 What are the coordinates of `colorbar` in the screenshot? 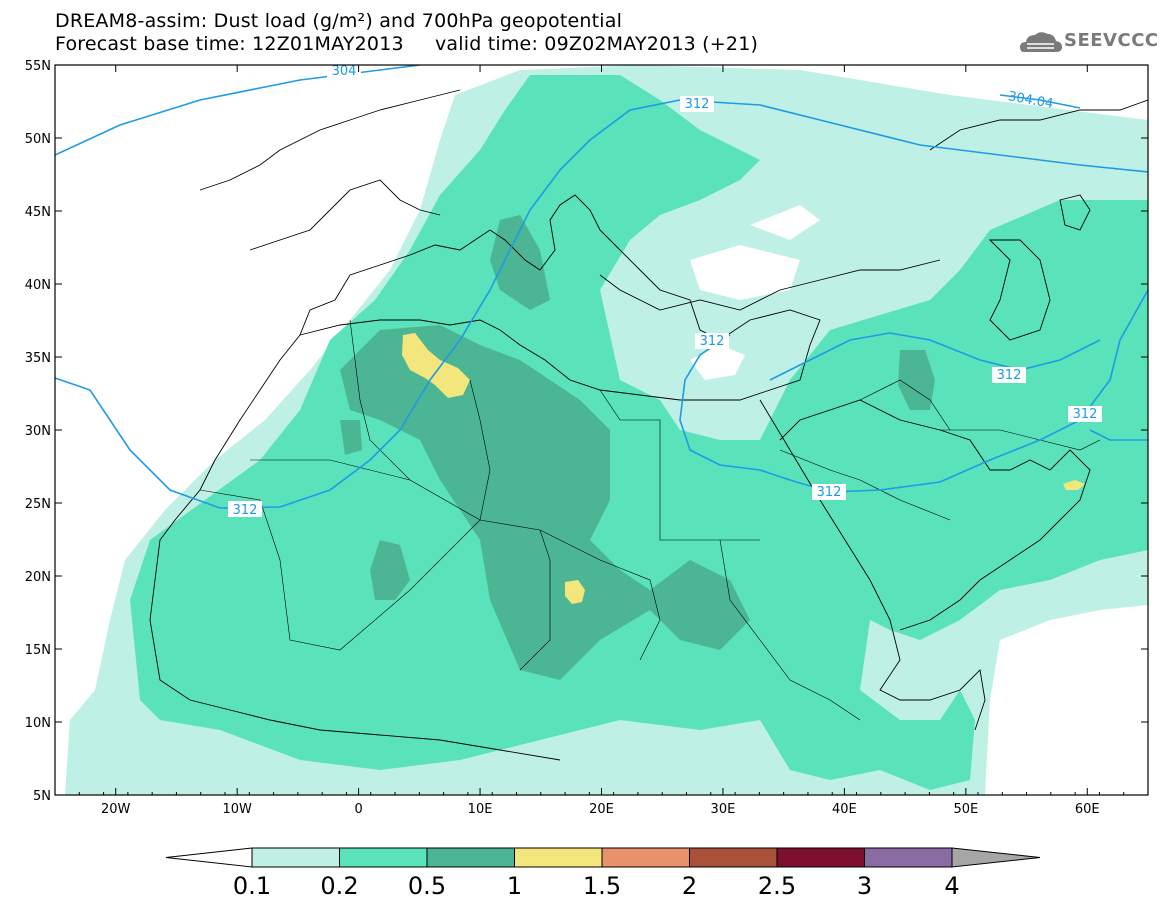 It's located at (603, 857).